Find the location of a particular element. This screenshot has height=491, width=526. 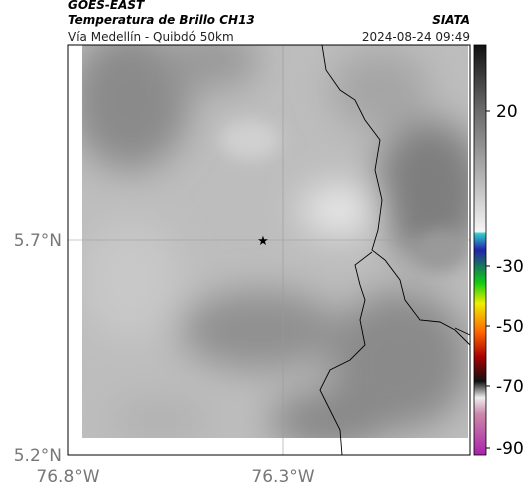

lon-label: 76.3°W is located at coordinates (282, 477).